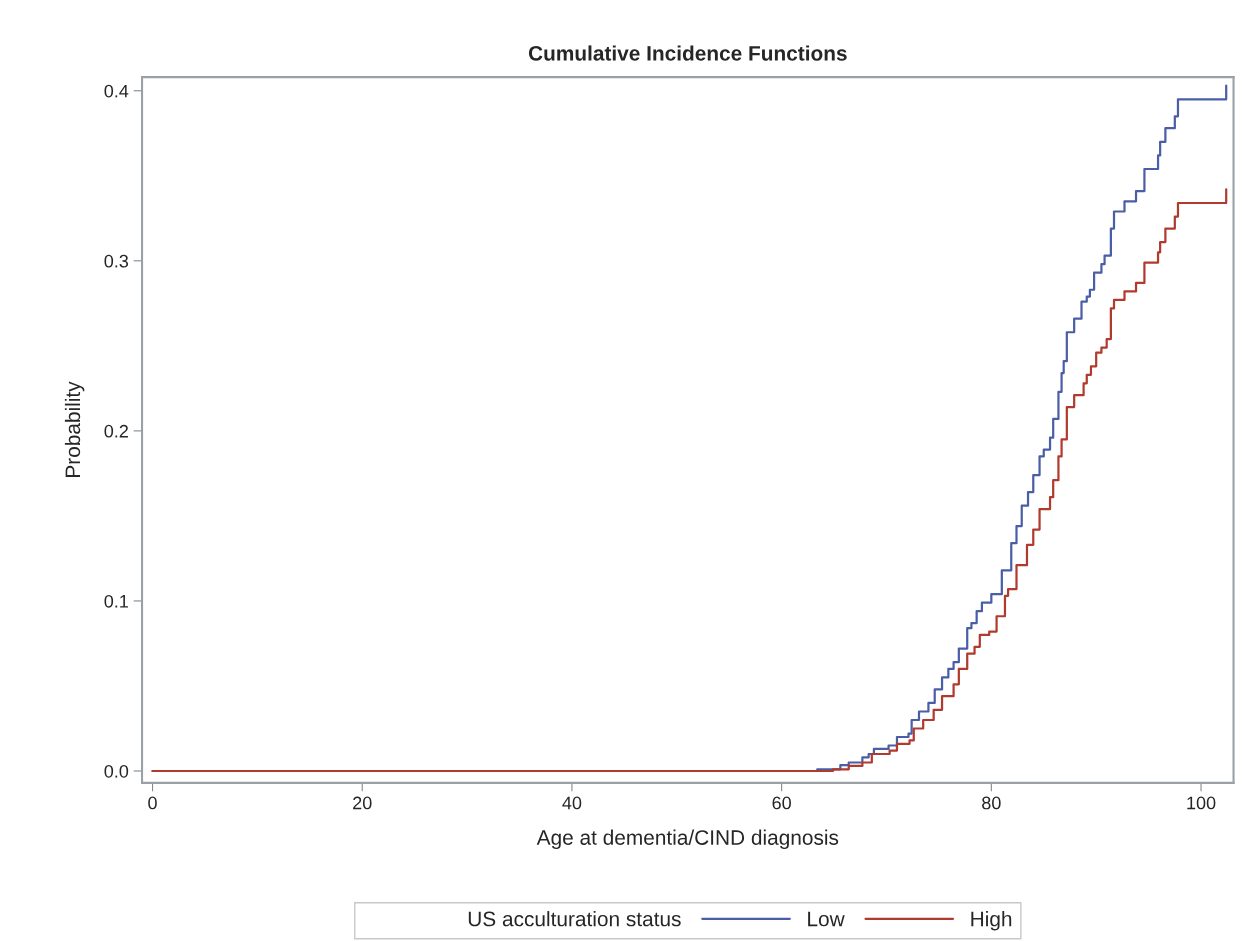 The height and width of the screenshot is (941, 1246). What do you see at coordinates (1201, 803) in the screenshot?
I see `x-tick-label: 100` at bounding box center [1201, 803].